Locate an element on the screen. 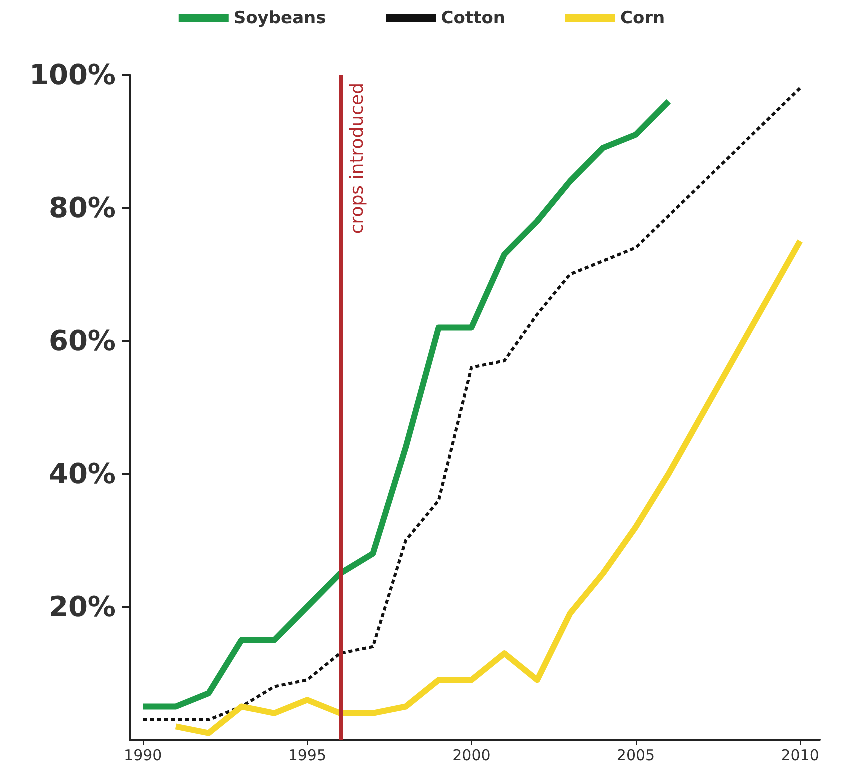 The image size is (844, 782). y-tick-label: 80% is located at coordinates (82, 208).